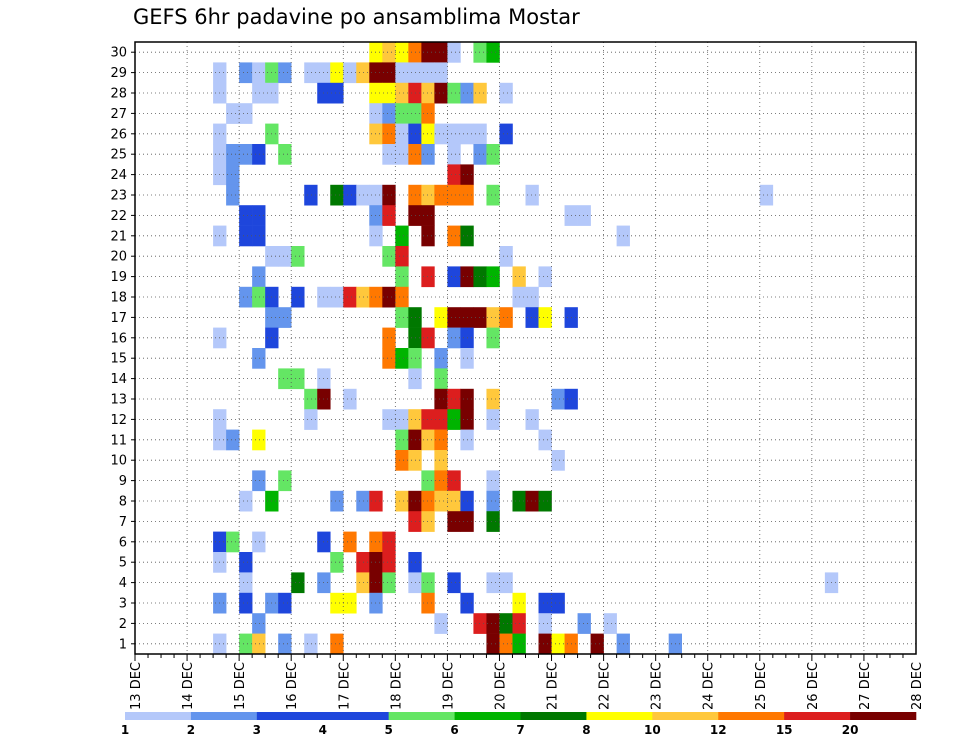 The image size is (960, 742). What do you see at coordinates (118, 257) in the screenshot?
I see `y-tick-label: 20` at bounding box center [118, 257].